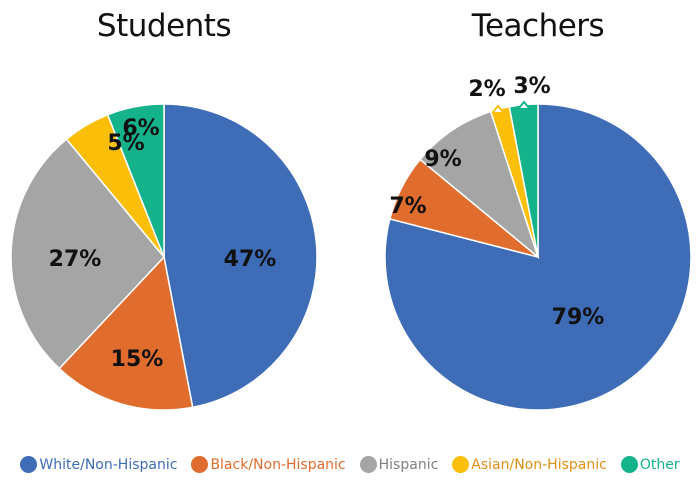 This screenshot has width=700, height=494. Describe the element at coordinates (486, 89) in the screenshot. I see `slice-value-label: 2%` at that location.